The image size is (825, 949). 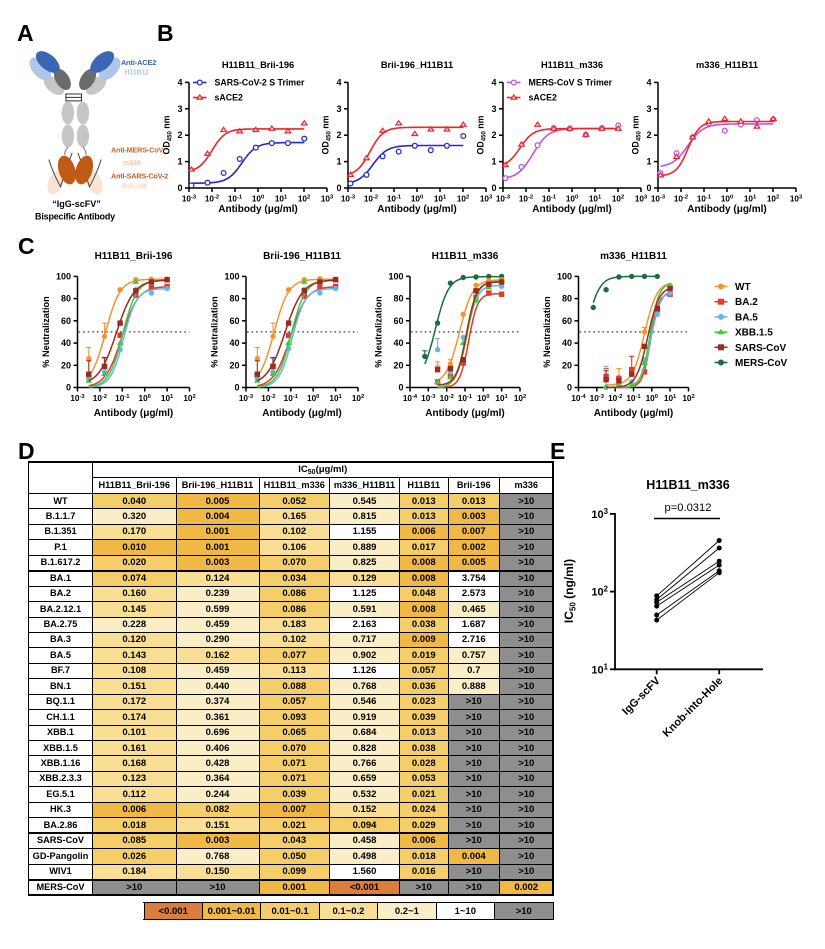 I want to click on svg-text: MERS-CoV, so click(x=761, y=363).